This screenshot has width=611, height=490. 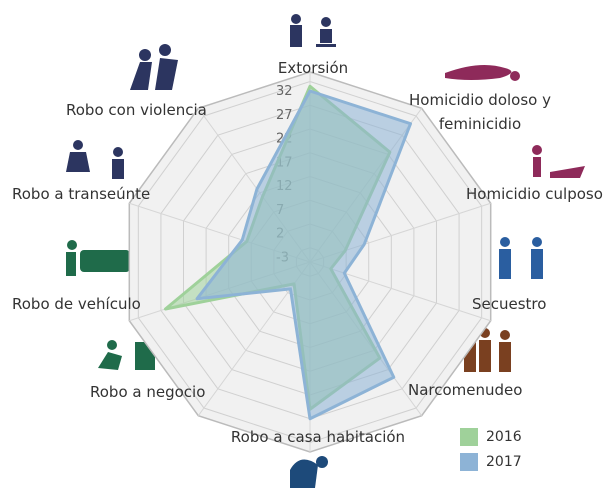 What do you see at coordinates (509, 304) in the screenshot?
I see `category-label: Secuestro` at bounding box center [509, 304].